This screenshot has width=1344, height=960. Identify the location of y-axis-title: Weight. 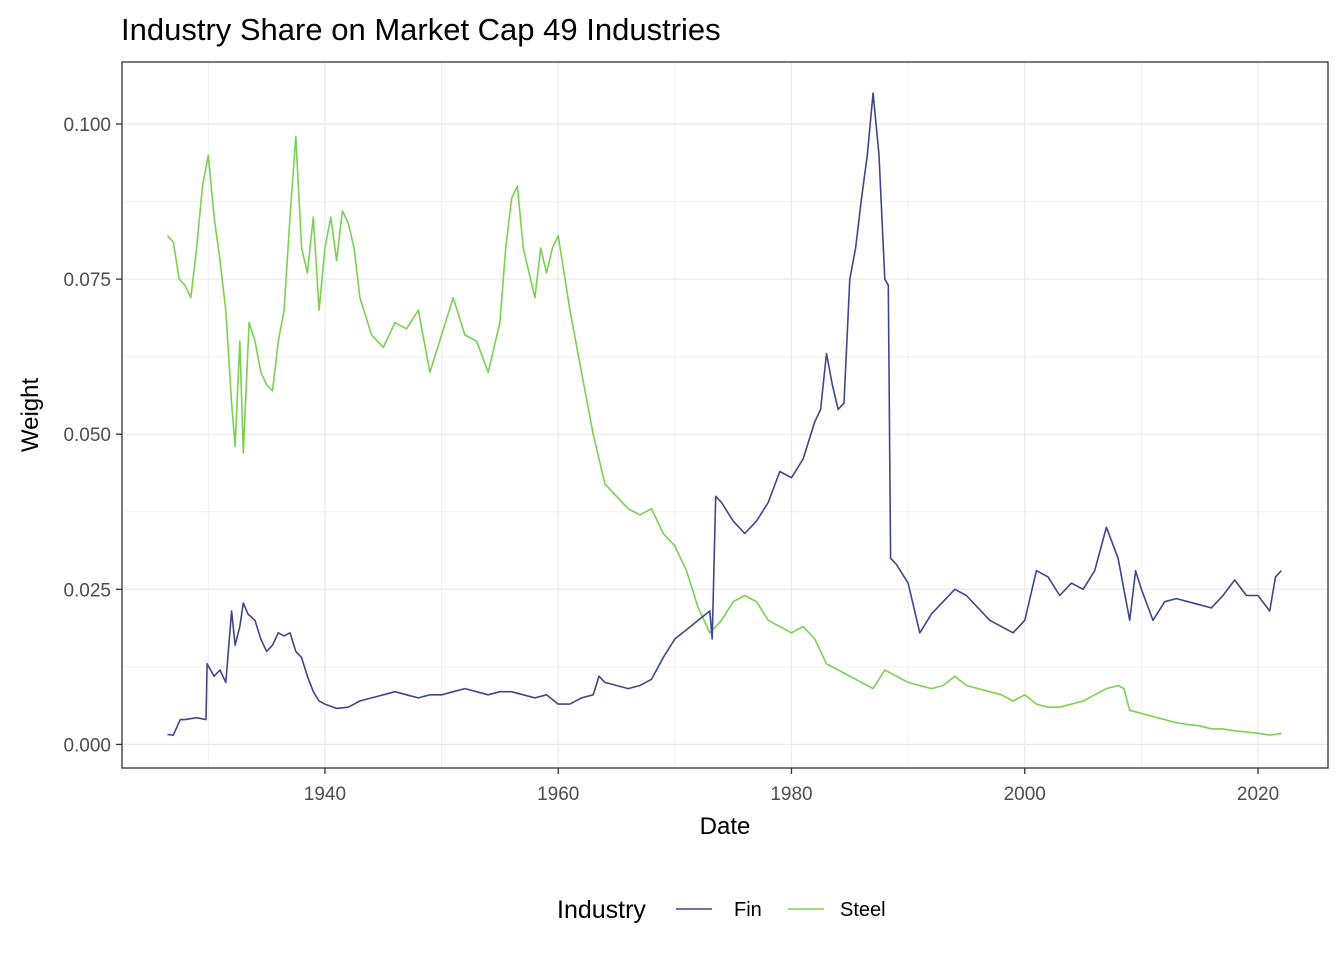
(30, 415).